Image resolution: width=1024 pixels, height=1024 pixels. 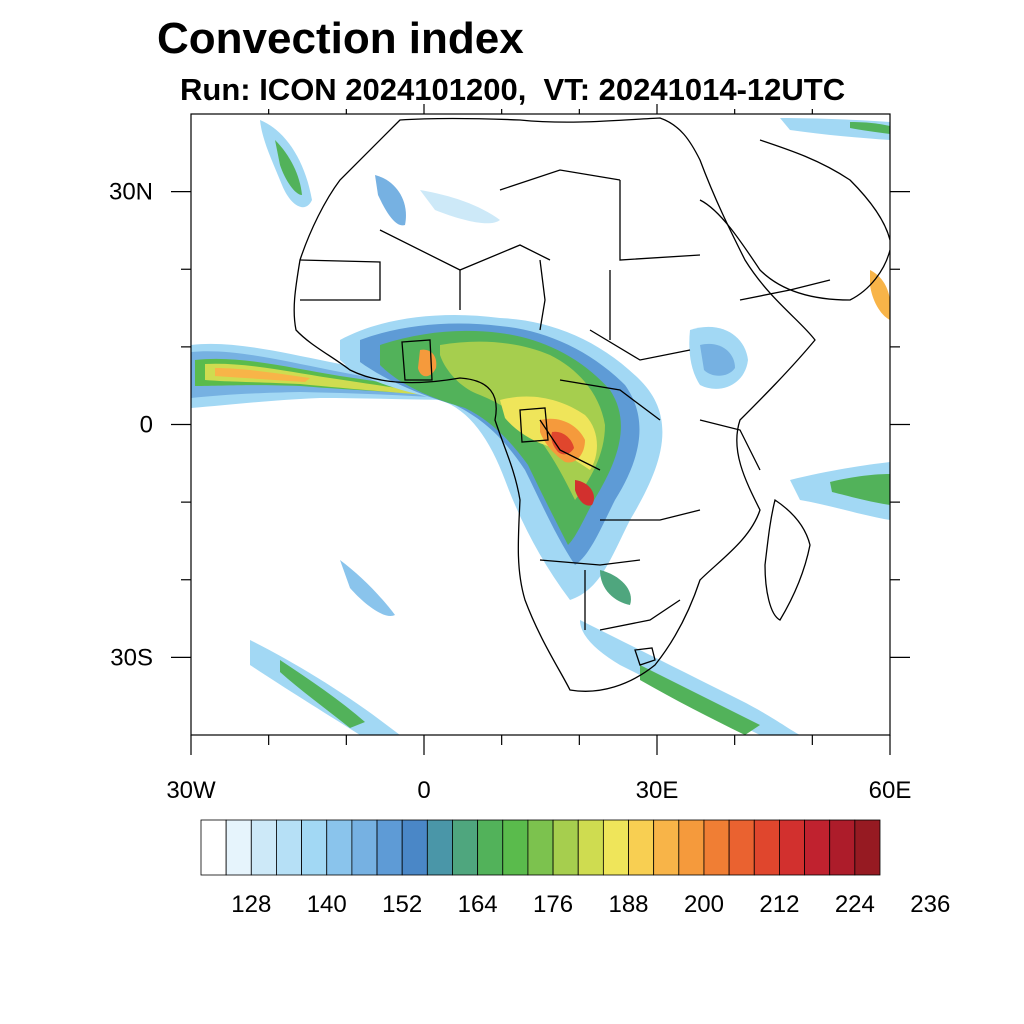 What do you see at coordinates (191, 790) in the screenshot?
I see `lon-label: 30W` at bounding box center [191, 790].